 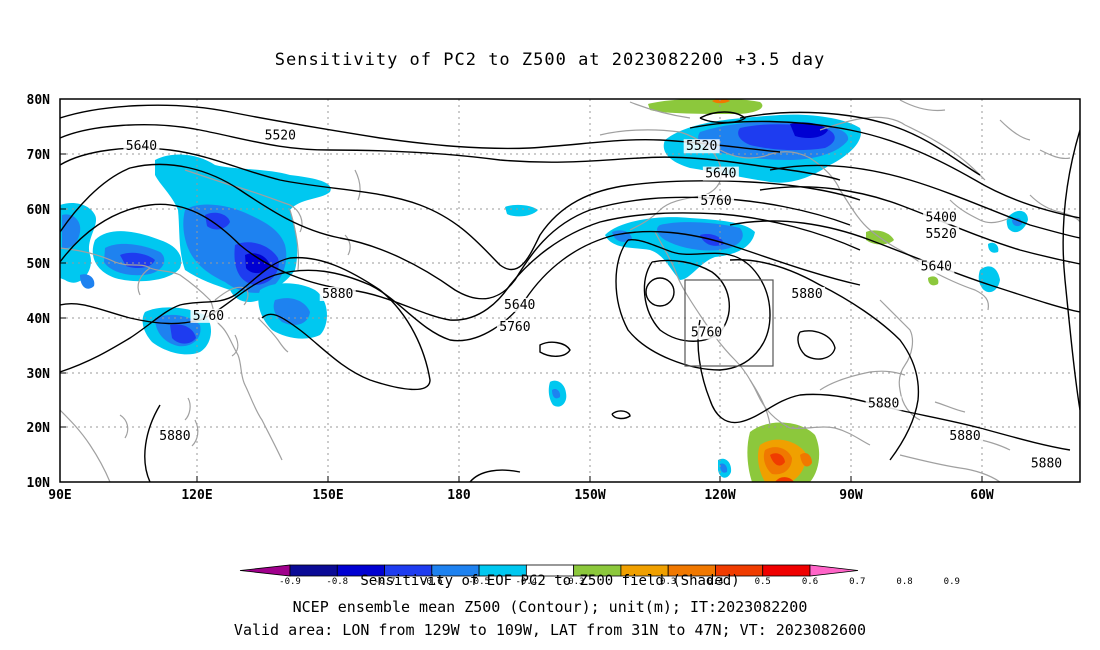 What do you see at coordinates (59, 495) in the screenshot?
I see `lon-label: 90E` at bounding box center [59, 495].